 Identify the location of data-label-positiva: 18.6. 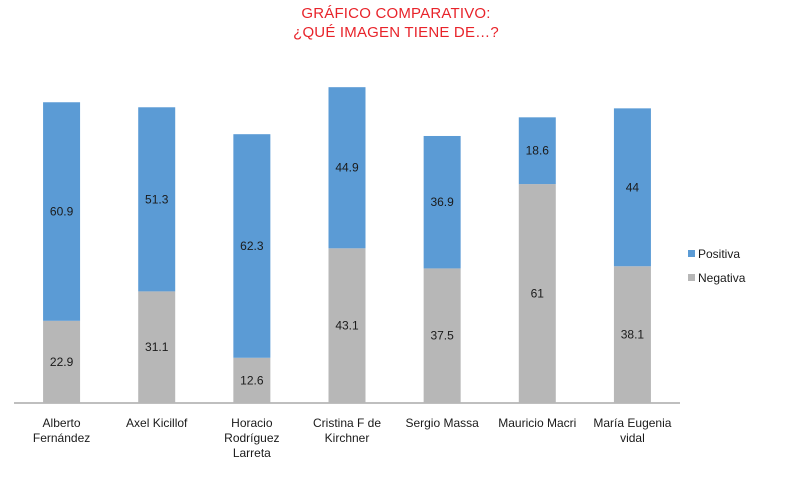
(538, 151).